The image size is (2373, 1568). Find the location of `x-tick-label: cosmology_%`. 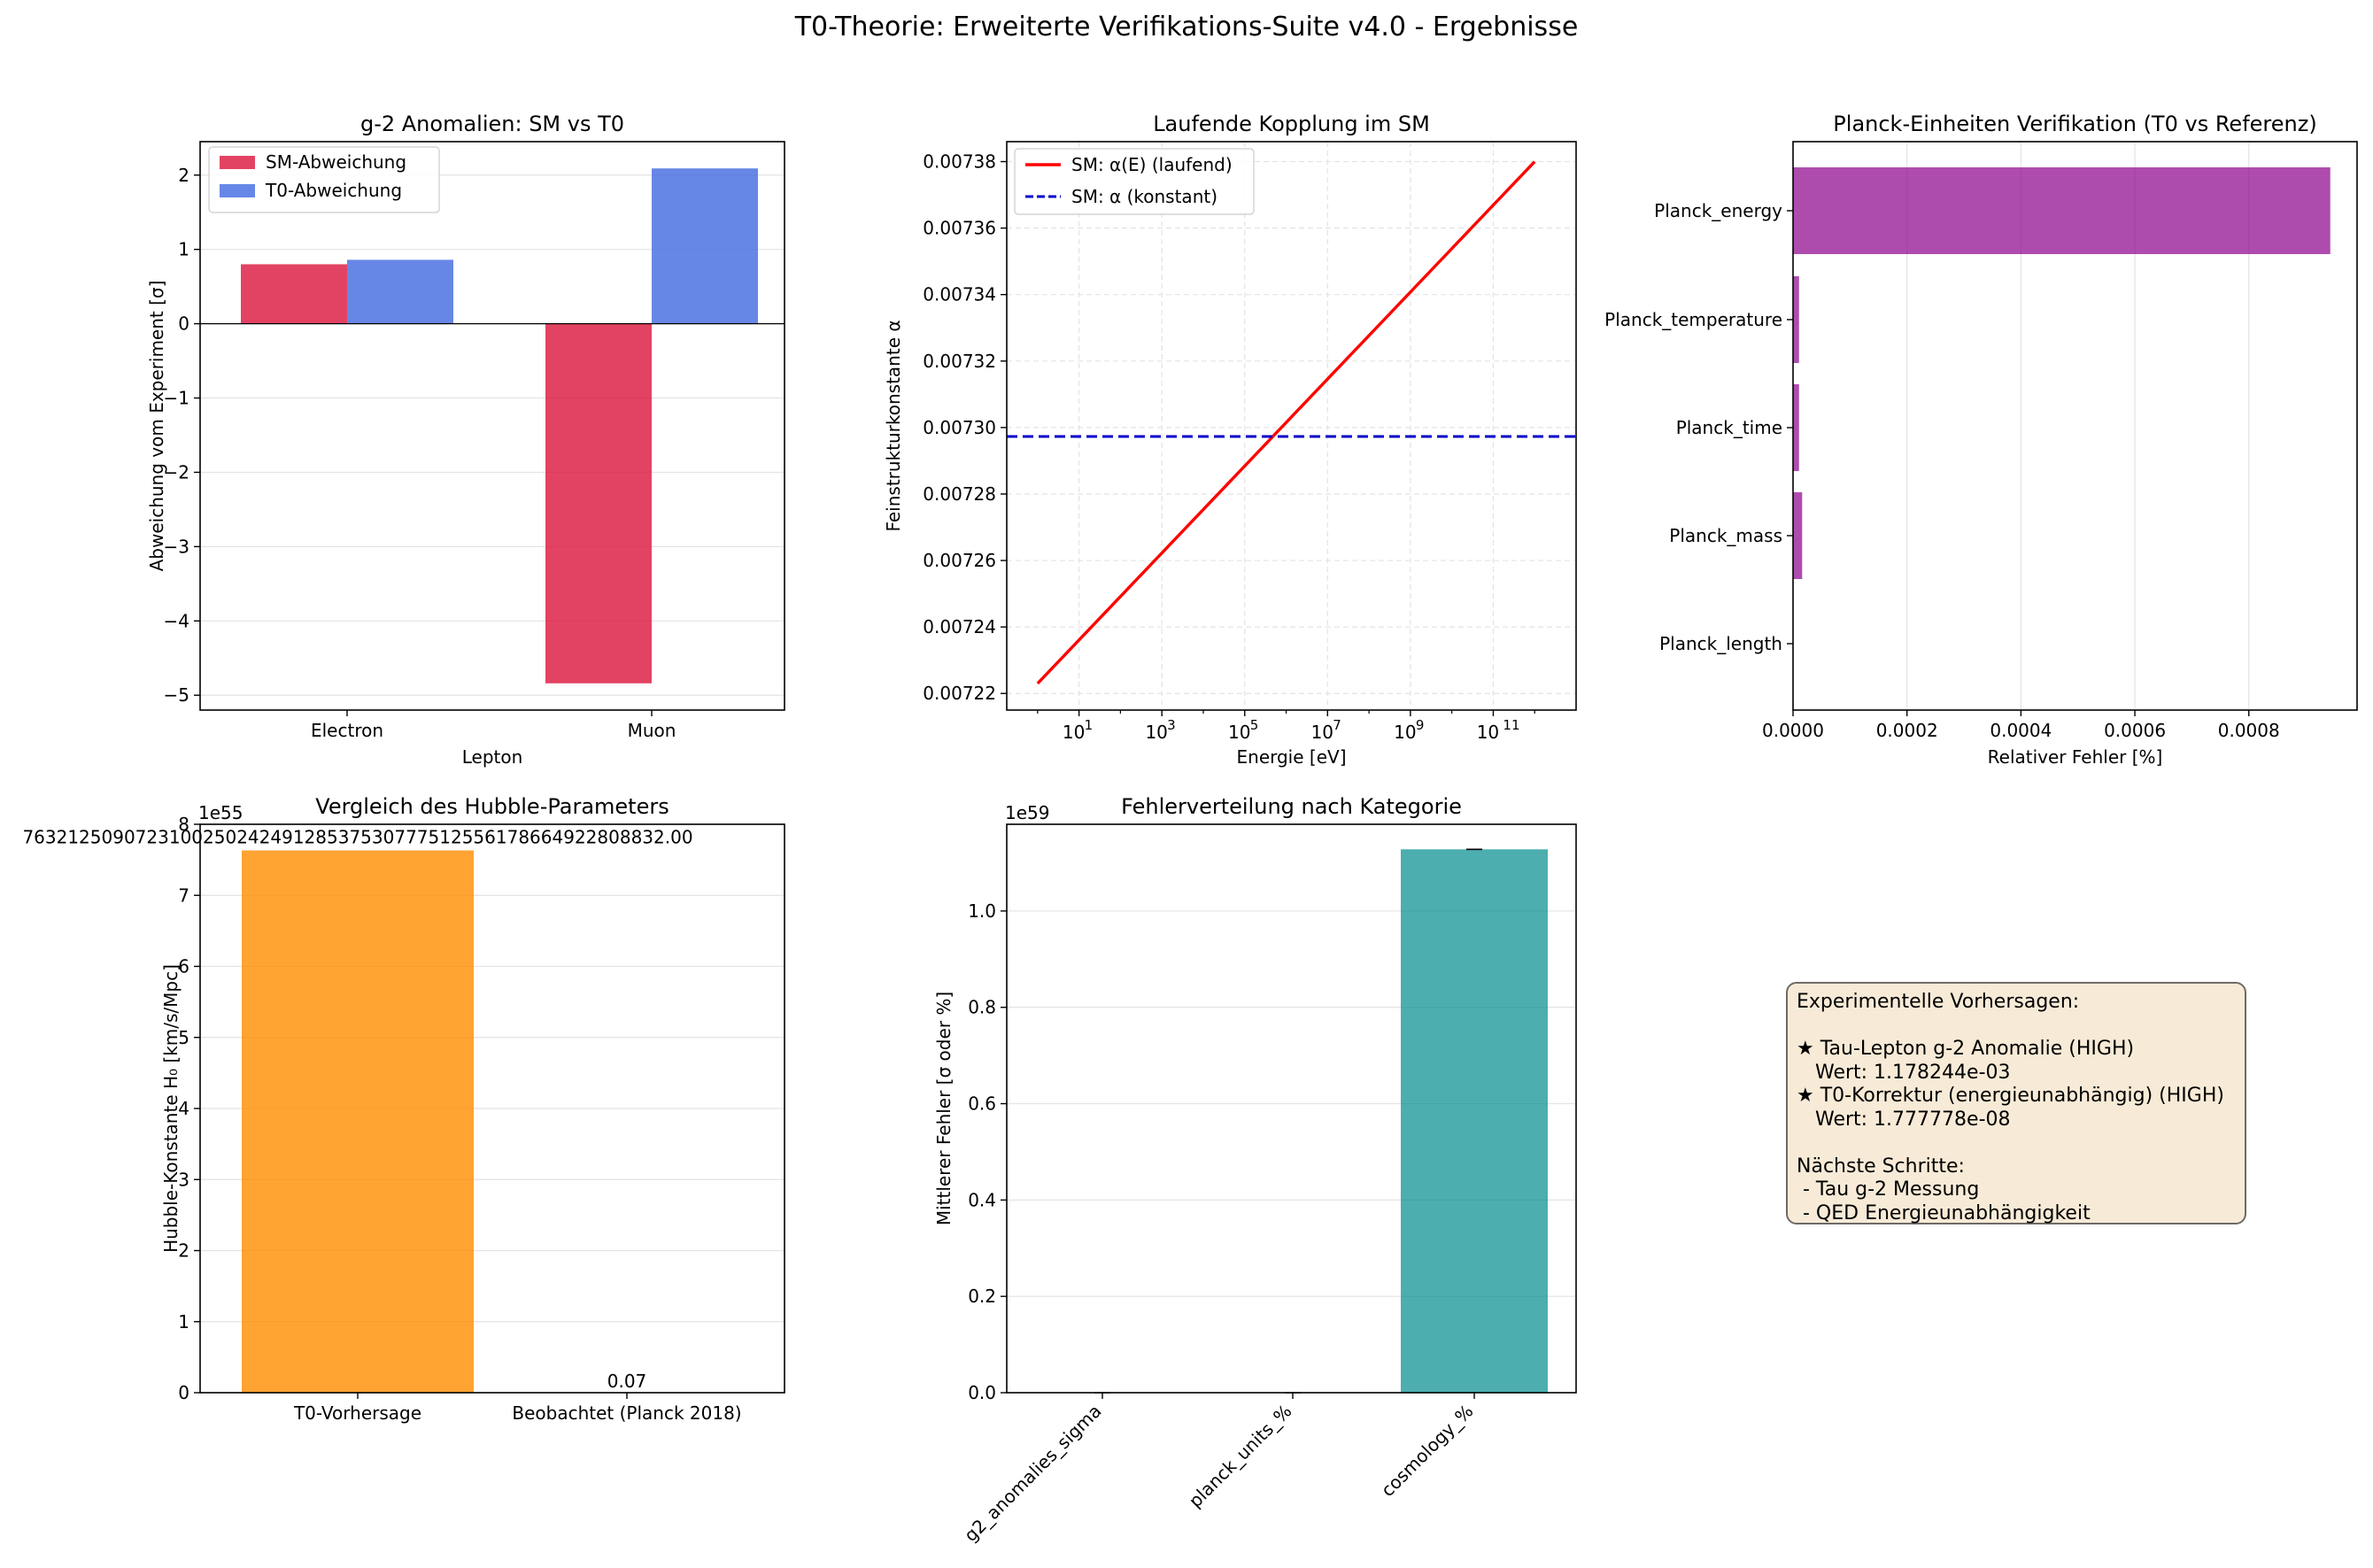

x-tick-label: cosmology_% is located at coordinates (1427, 1451).